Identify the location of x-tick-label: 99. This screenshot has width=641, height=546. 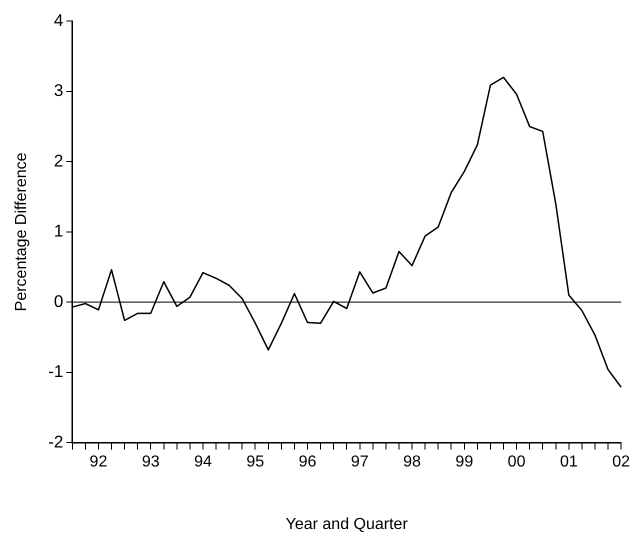
(464, 462).